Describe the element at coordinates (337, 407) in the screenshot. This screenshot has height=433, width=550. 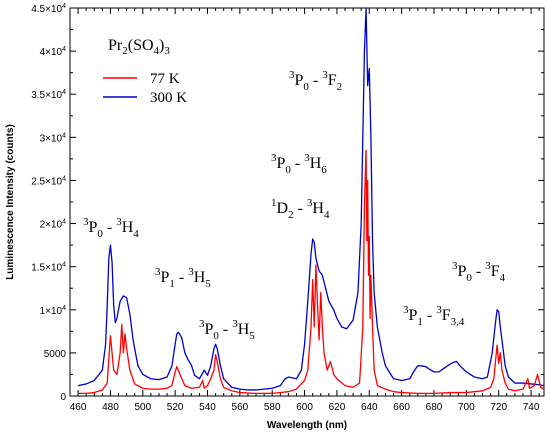
I see `x-tick-label: 620` at that location.